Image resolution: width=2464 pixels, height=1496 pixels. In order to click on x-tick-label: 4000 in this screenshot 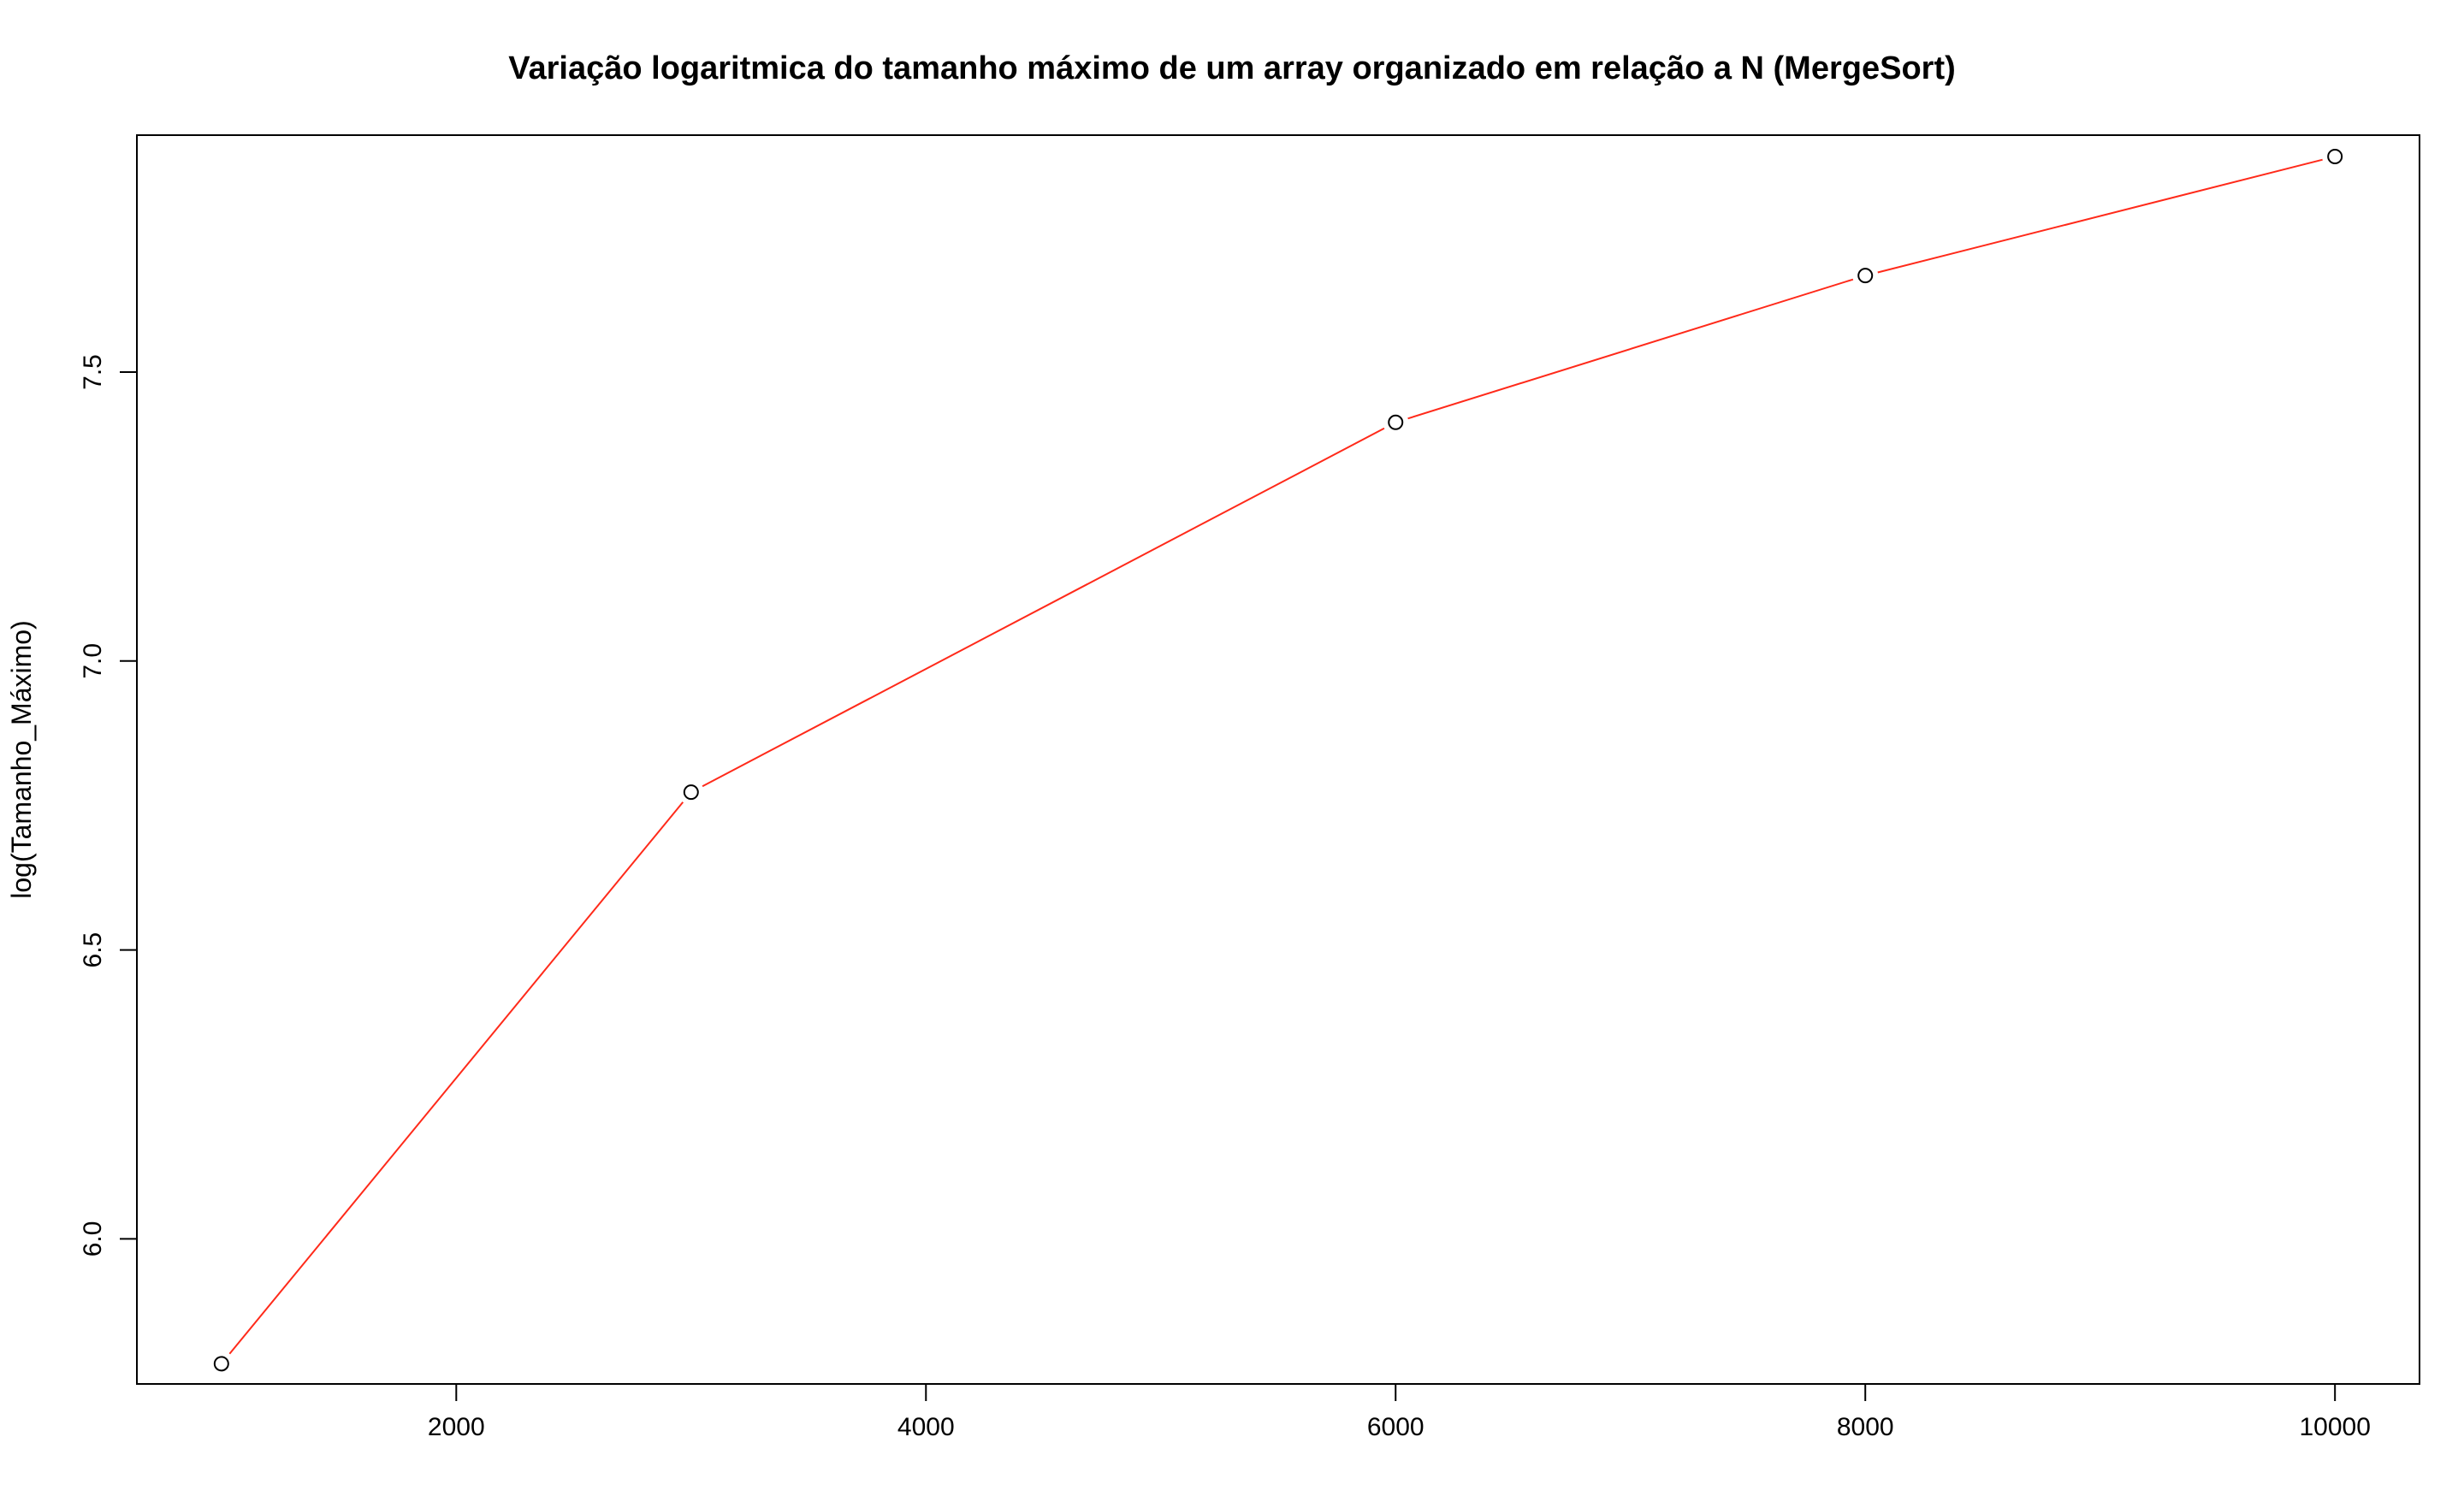, I will do `click(926, 1427)`.